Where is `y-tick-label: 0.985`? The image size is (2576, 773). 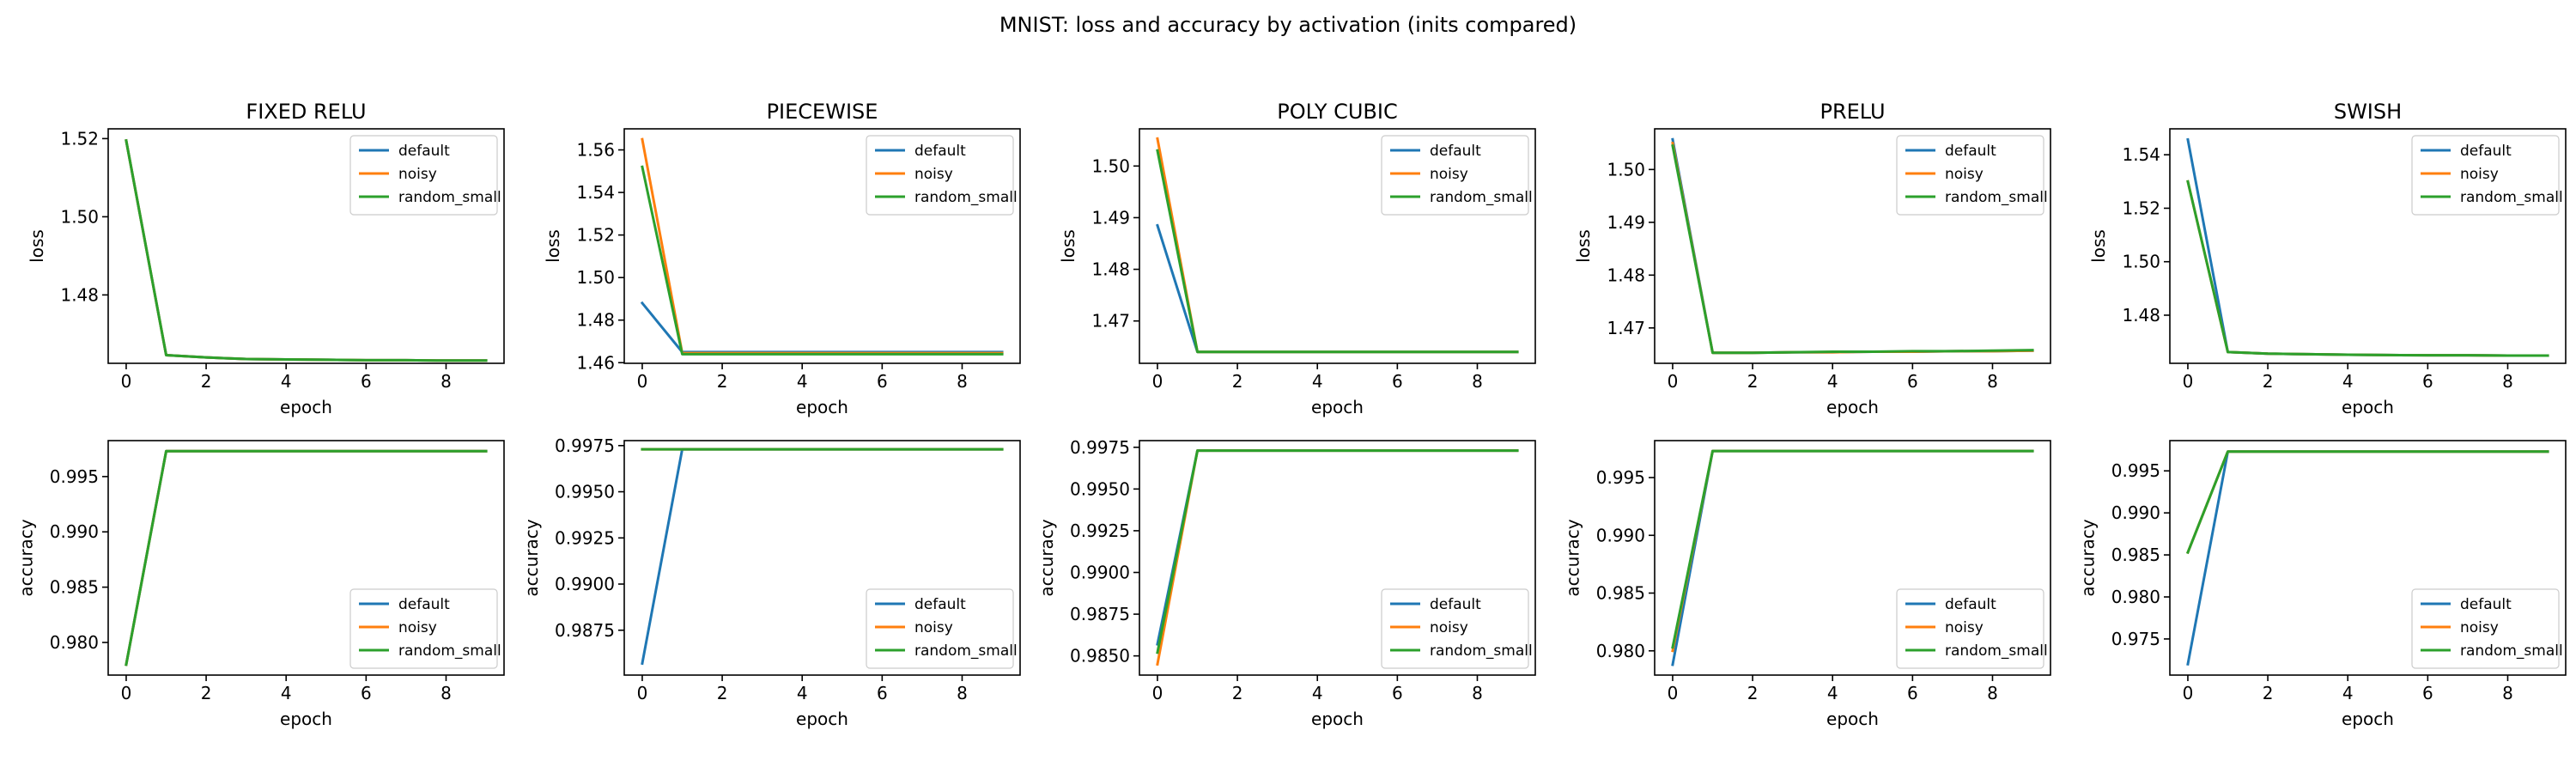 y-tick-label: 0.985 is located at coordinates (2135, 555).